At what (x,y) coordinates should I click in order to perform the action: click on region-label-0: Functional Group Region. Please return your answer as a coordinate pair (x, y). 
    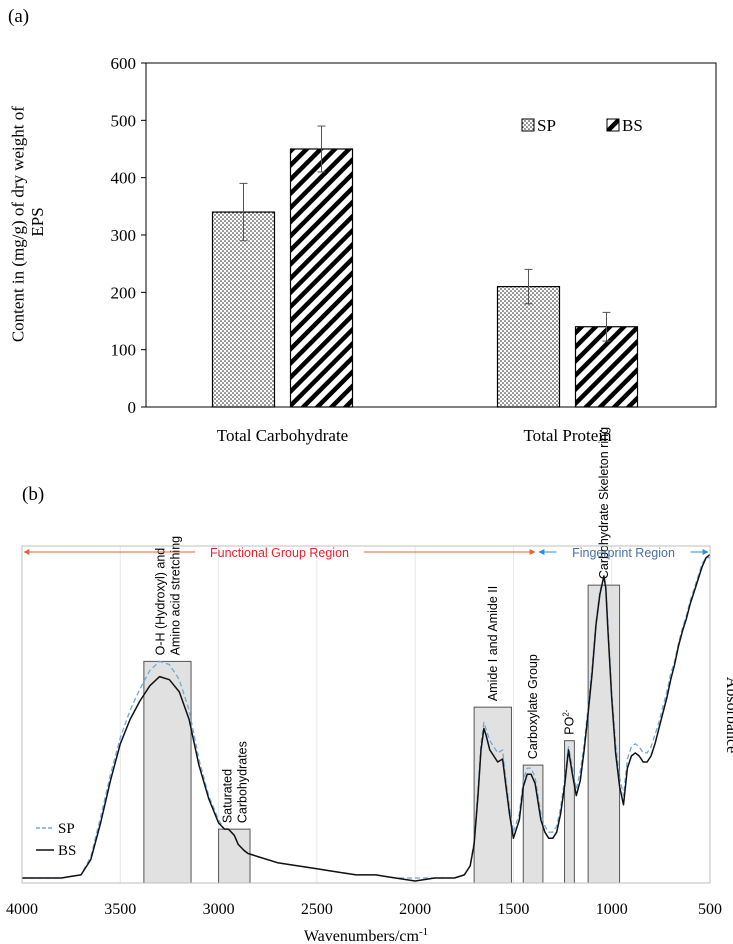
    Looking at the image, I should click on (279, 553).